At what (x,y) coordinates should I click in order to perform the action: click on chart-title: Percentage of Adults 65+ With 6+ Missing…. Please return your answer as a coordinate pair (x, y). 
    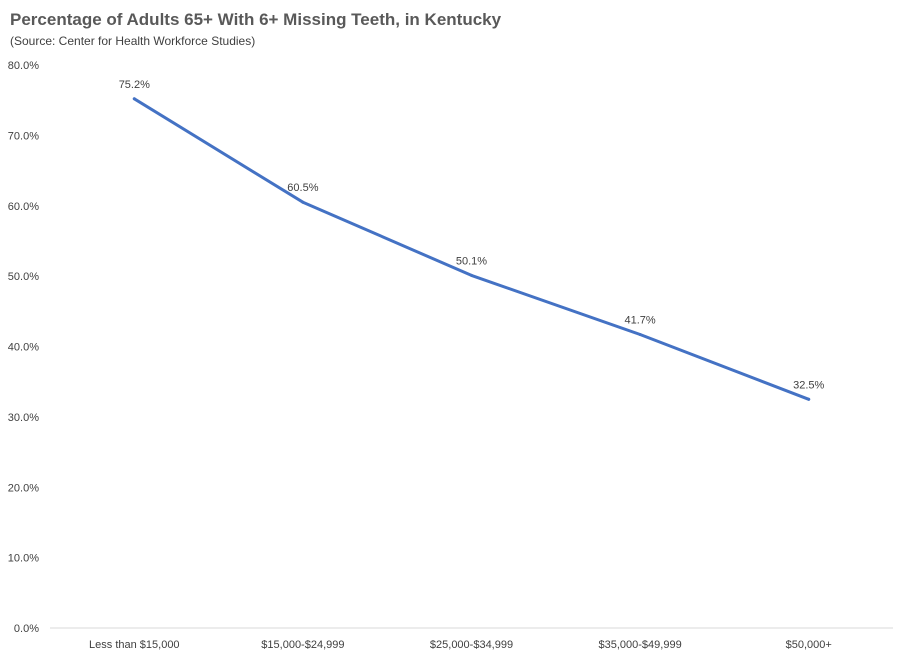
    Looking at the image, I should click on (256, 19).